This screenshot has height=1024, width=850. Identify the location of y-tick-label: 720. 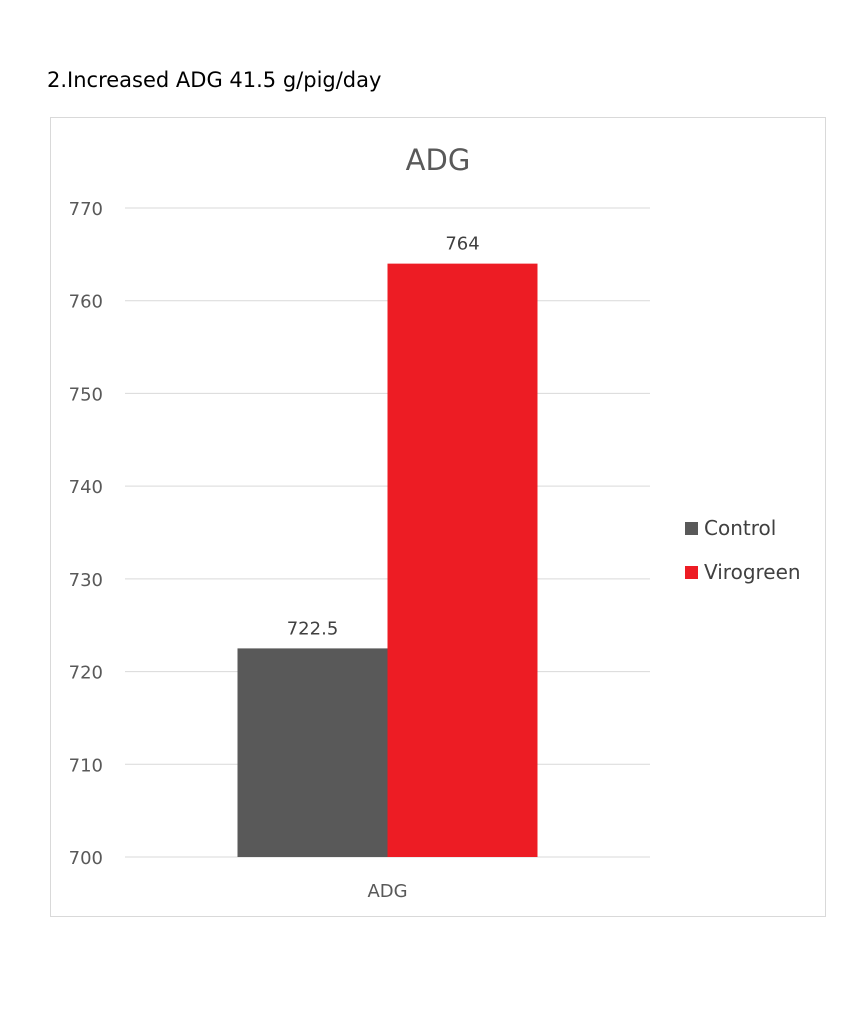
(86, 673).